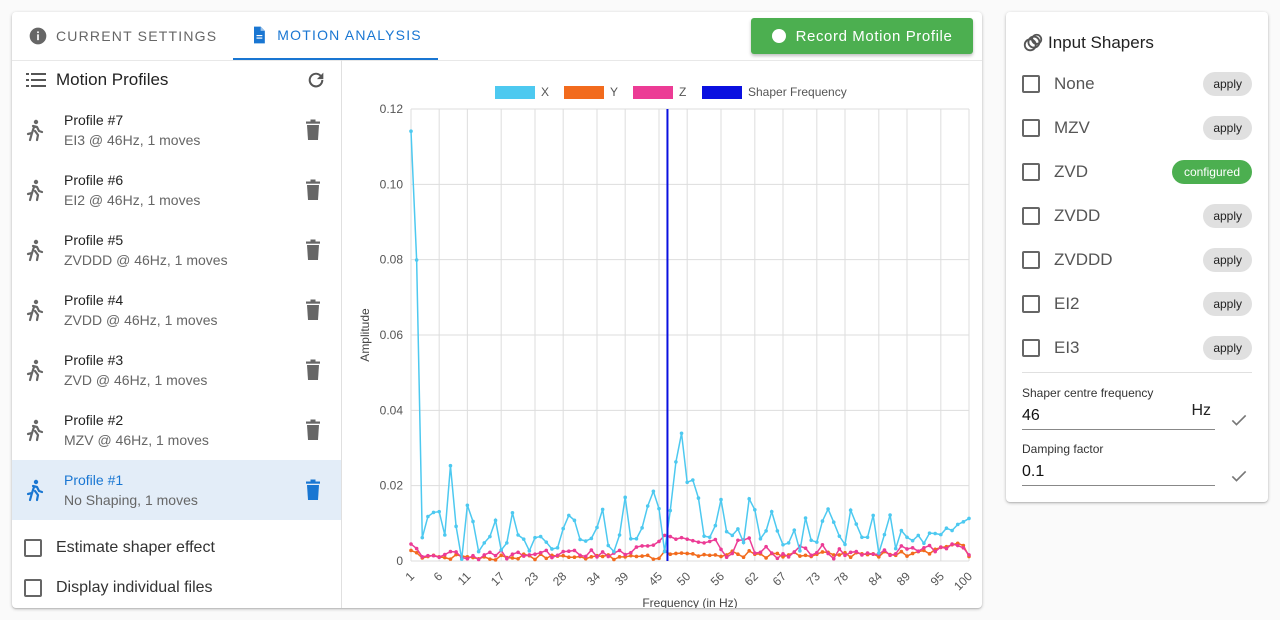  What do you see at coordinates (1137, 128) in the screenshot?
I see `shaper-option: MZV apply` at bounding box center [1137, 128].